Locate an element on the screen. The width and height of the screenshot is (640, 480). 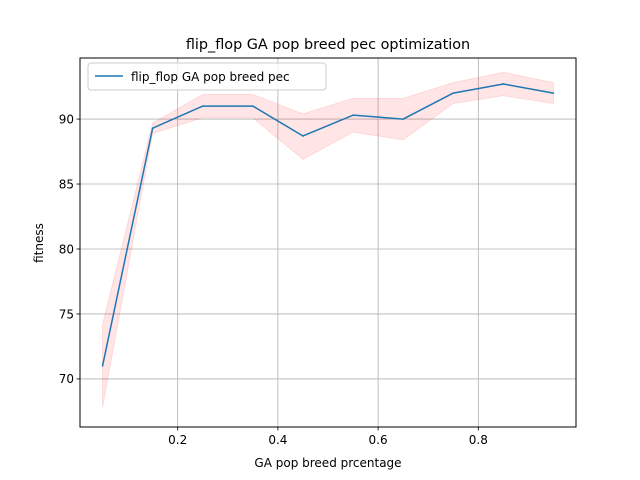
legend: flip_flop GA pop breed pec is located at coordinates (207, 76).